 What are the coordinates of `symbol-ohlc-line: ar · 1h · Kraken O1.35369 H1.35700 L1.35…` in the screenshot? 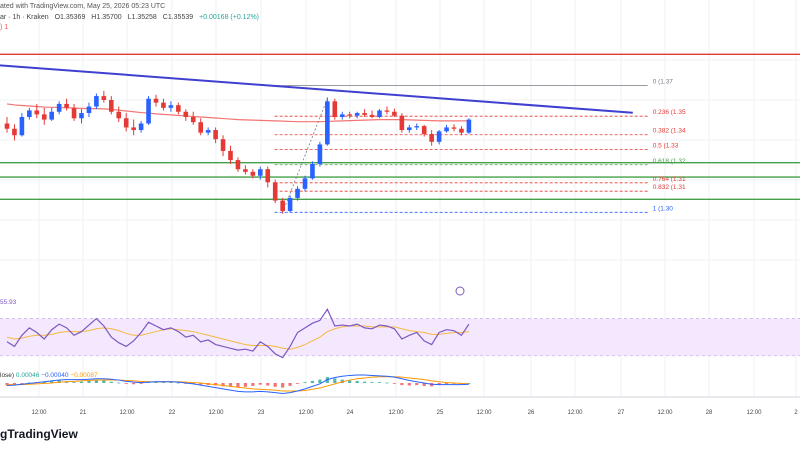 It's located at (131, 17).